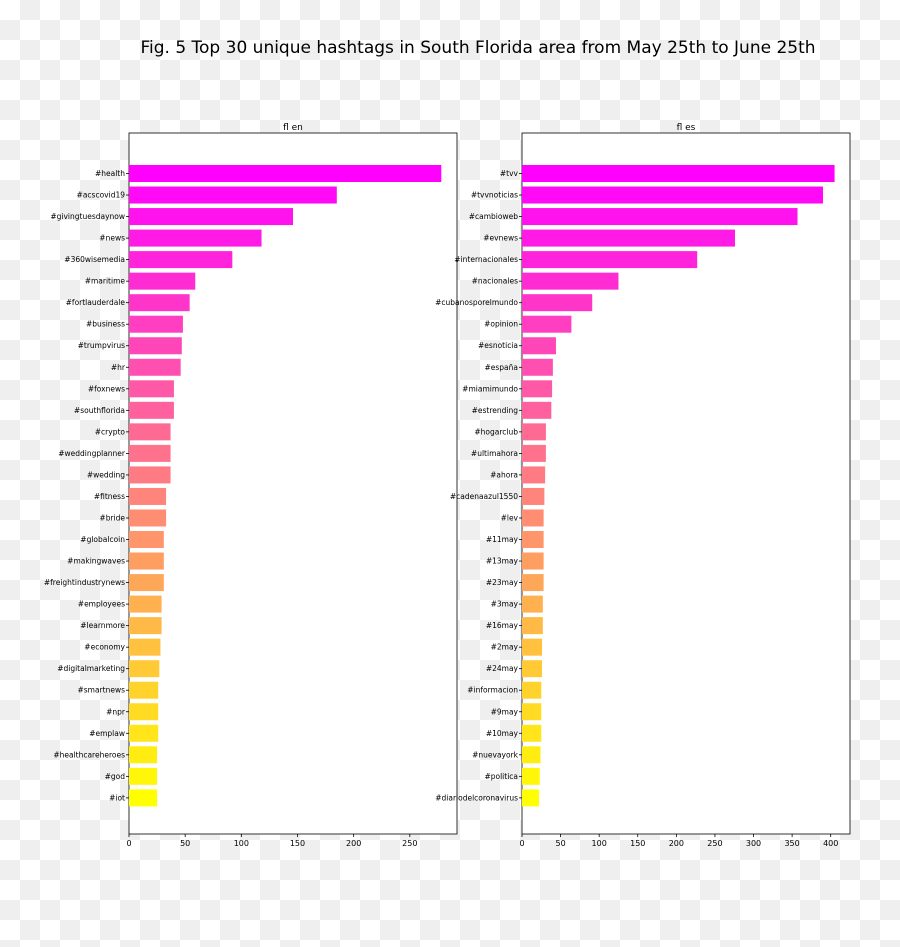  I want to click on y-tick-label: #esnoticia, so click(498, 345).